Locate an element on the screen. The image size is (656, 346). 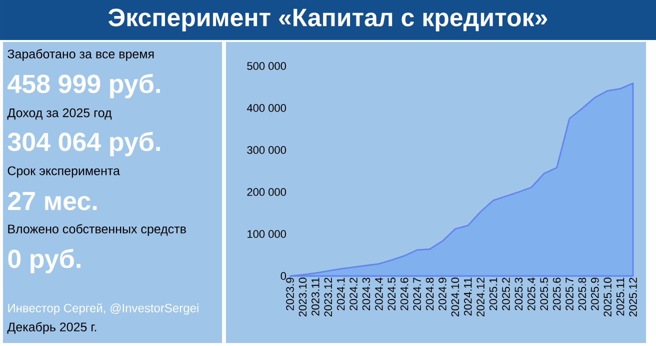
chart-title: Эксперимент «Капитал с кредиток» is located at coordinates (328, 20).